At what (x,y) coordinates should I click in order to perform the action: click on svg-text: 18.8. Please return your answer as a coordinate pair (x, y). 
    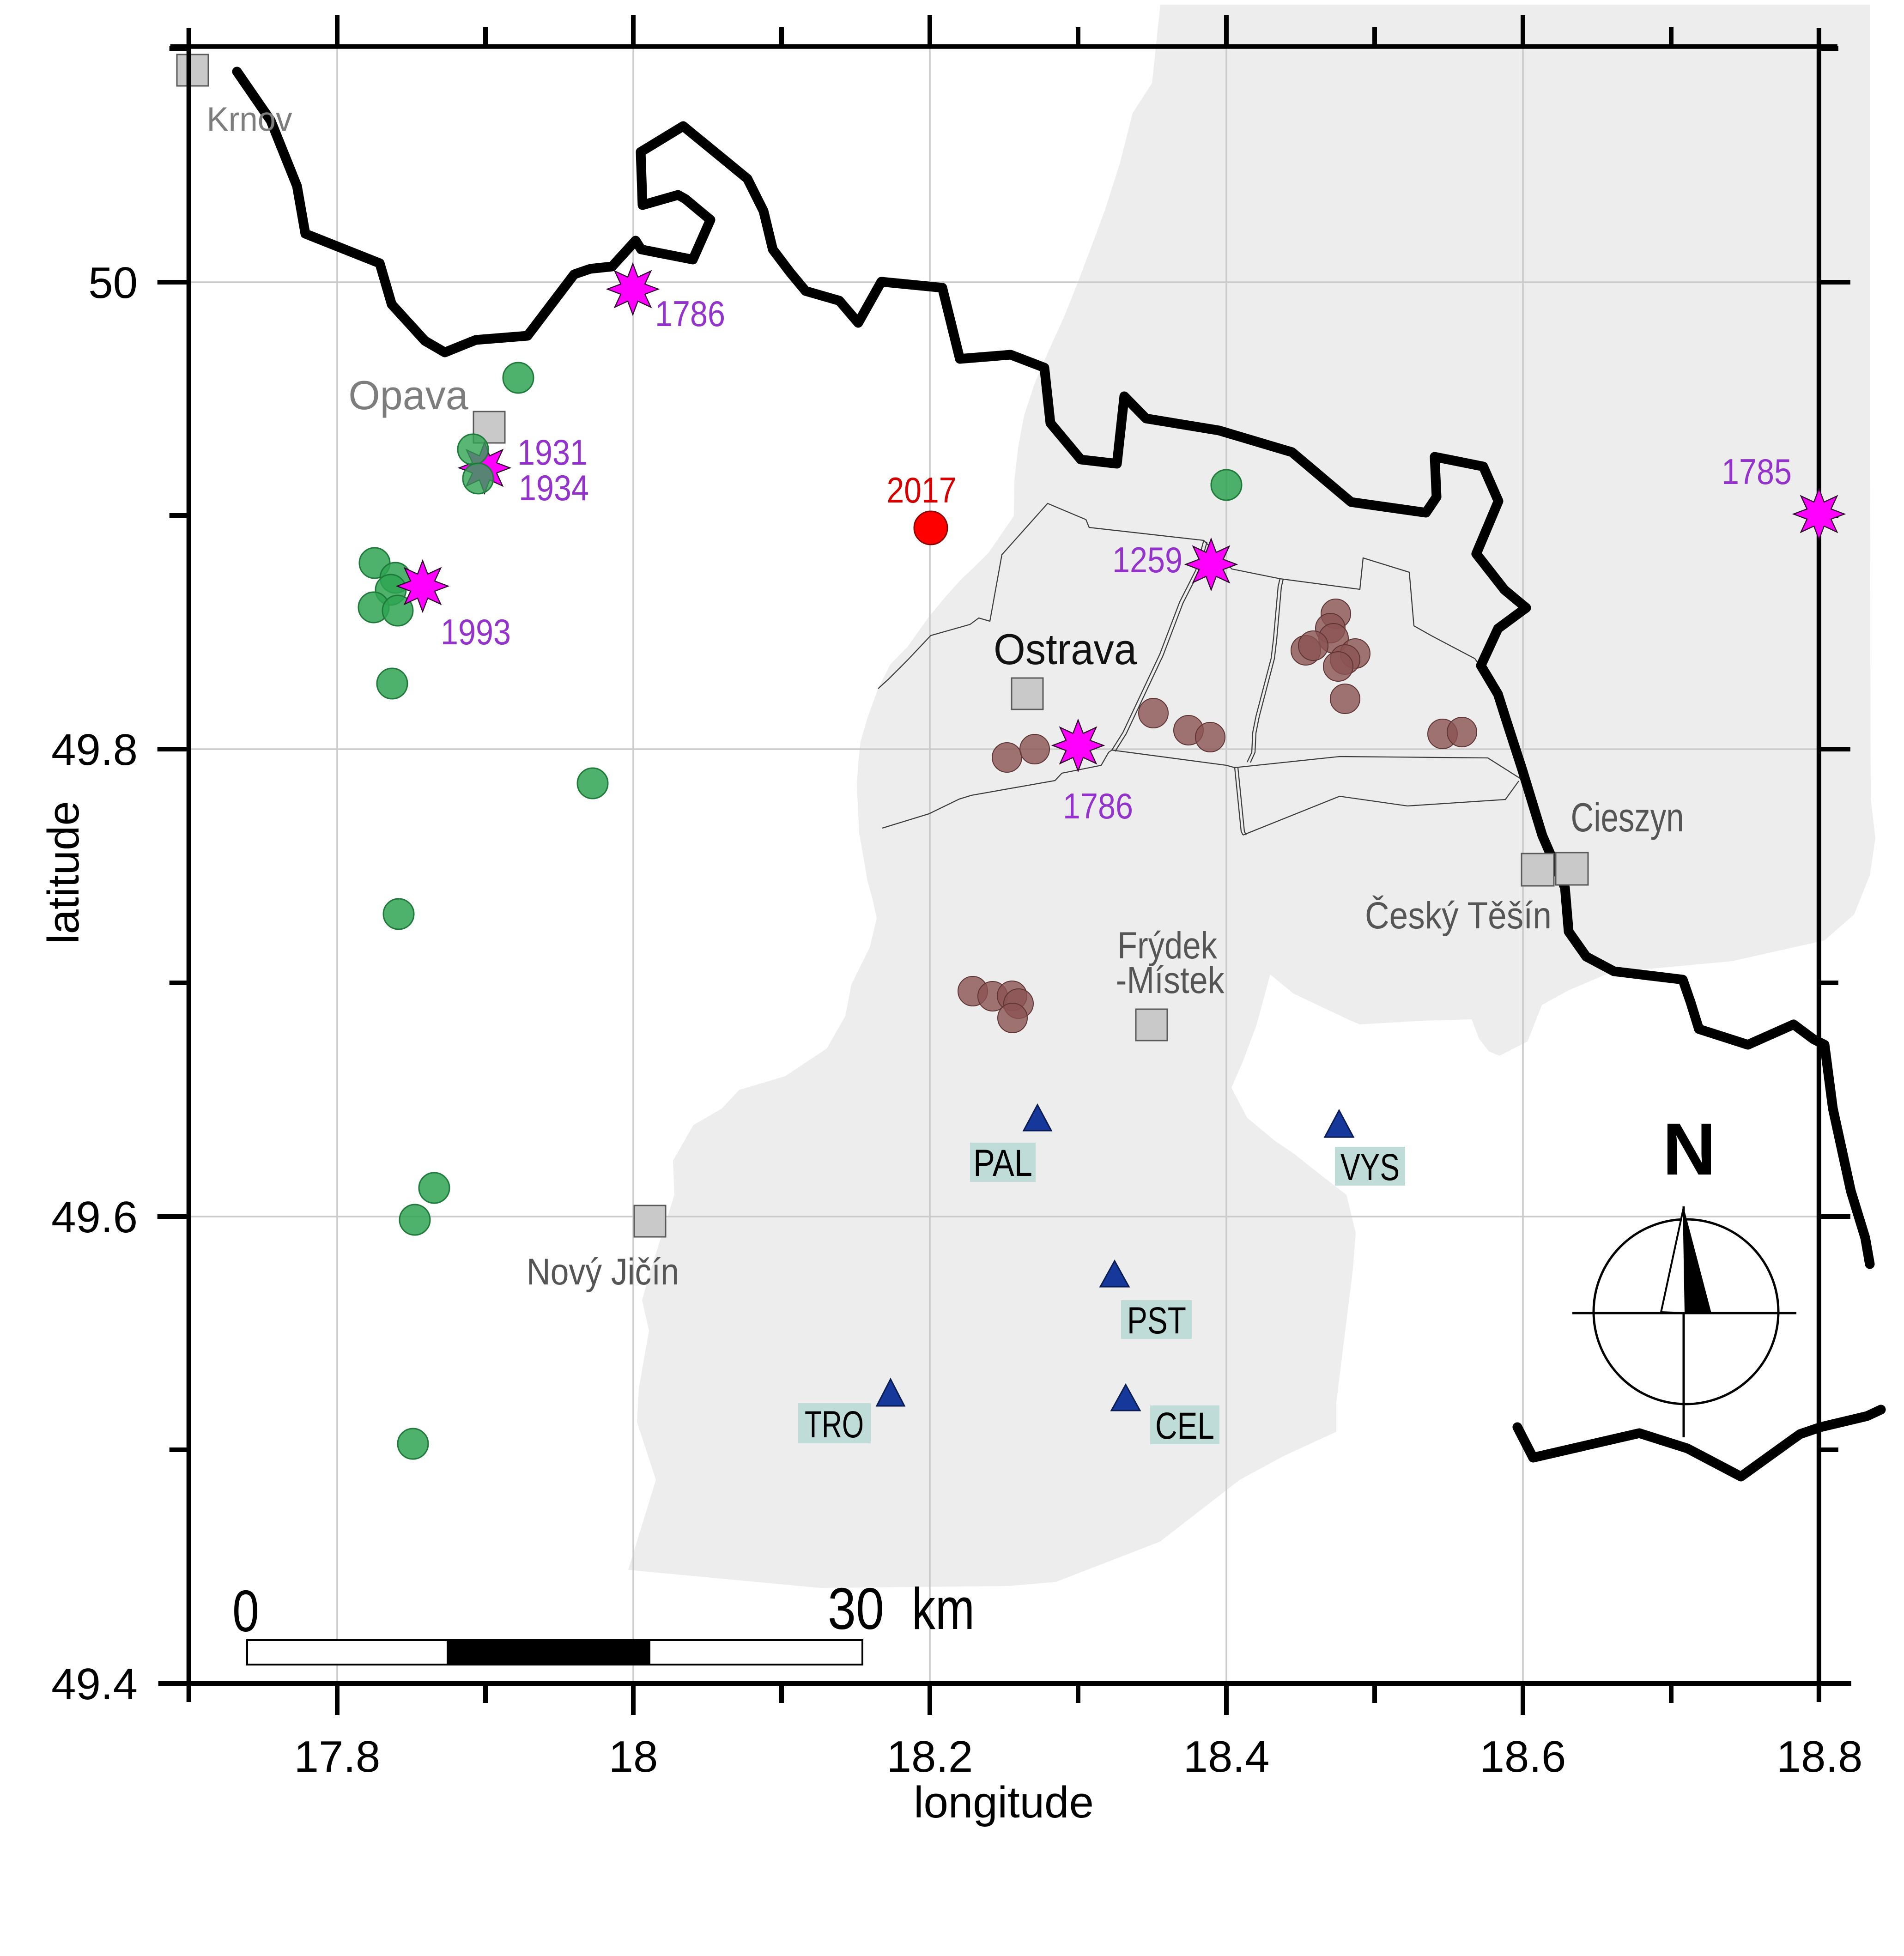
    Looking at the image, I should click on (1820, 1756).